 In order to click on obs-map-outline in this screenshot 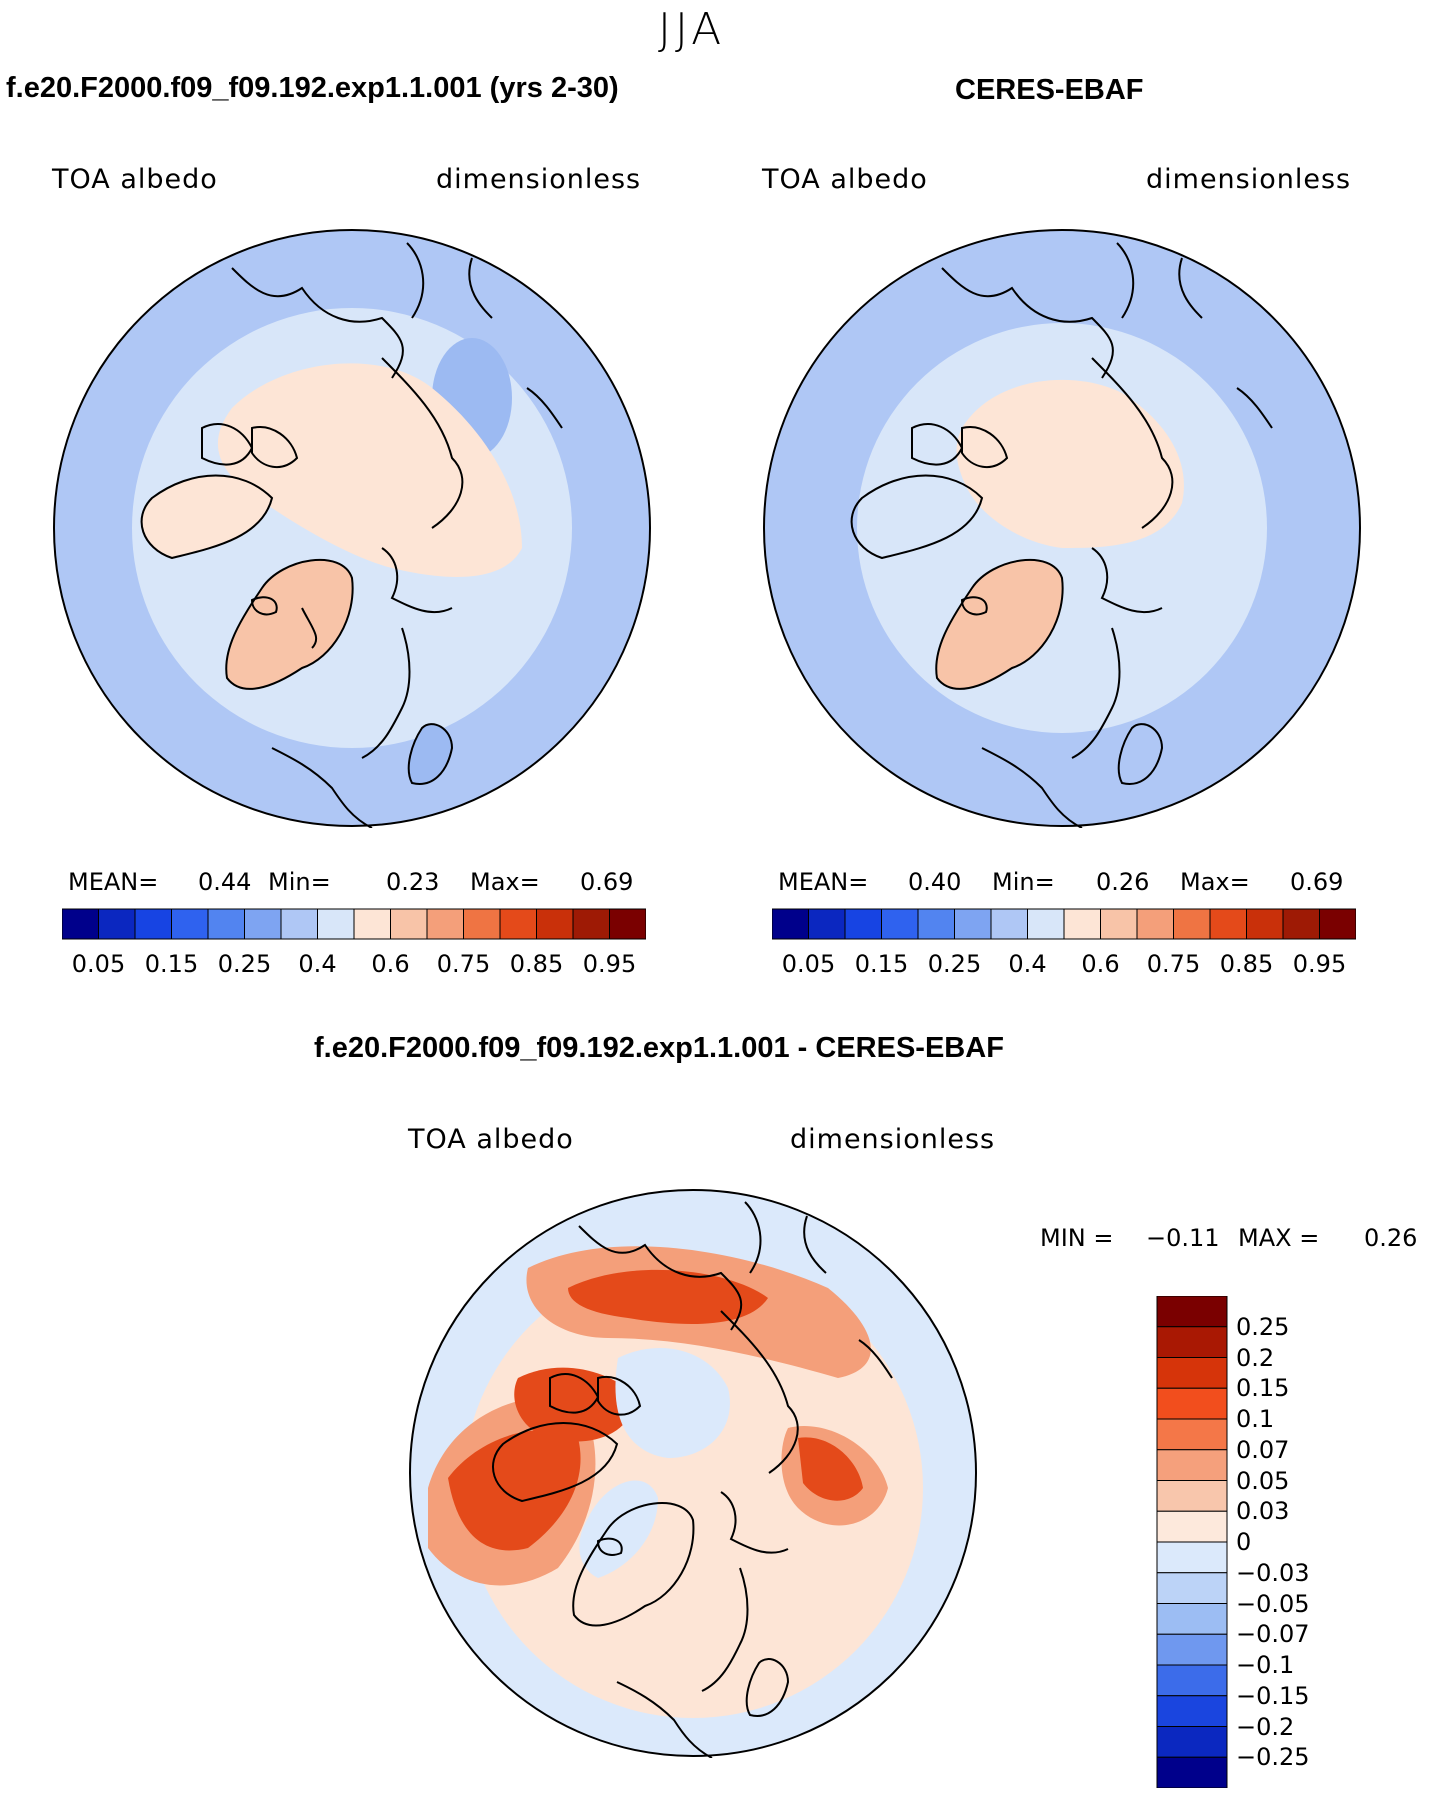, I will do `click(1062, 528)`.